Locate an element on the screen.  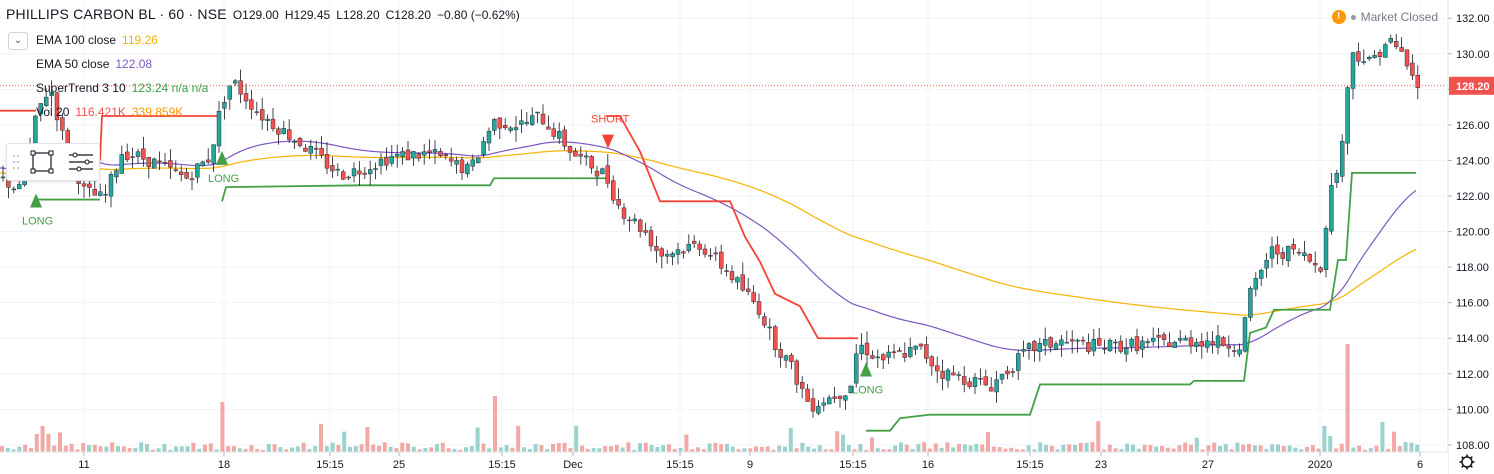
market-status: ! Market Closed is located at coordinates (1384, 17).